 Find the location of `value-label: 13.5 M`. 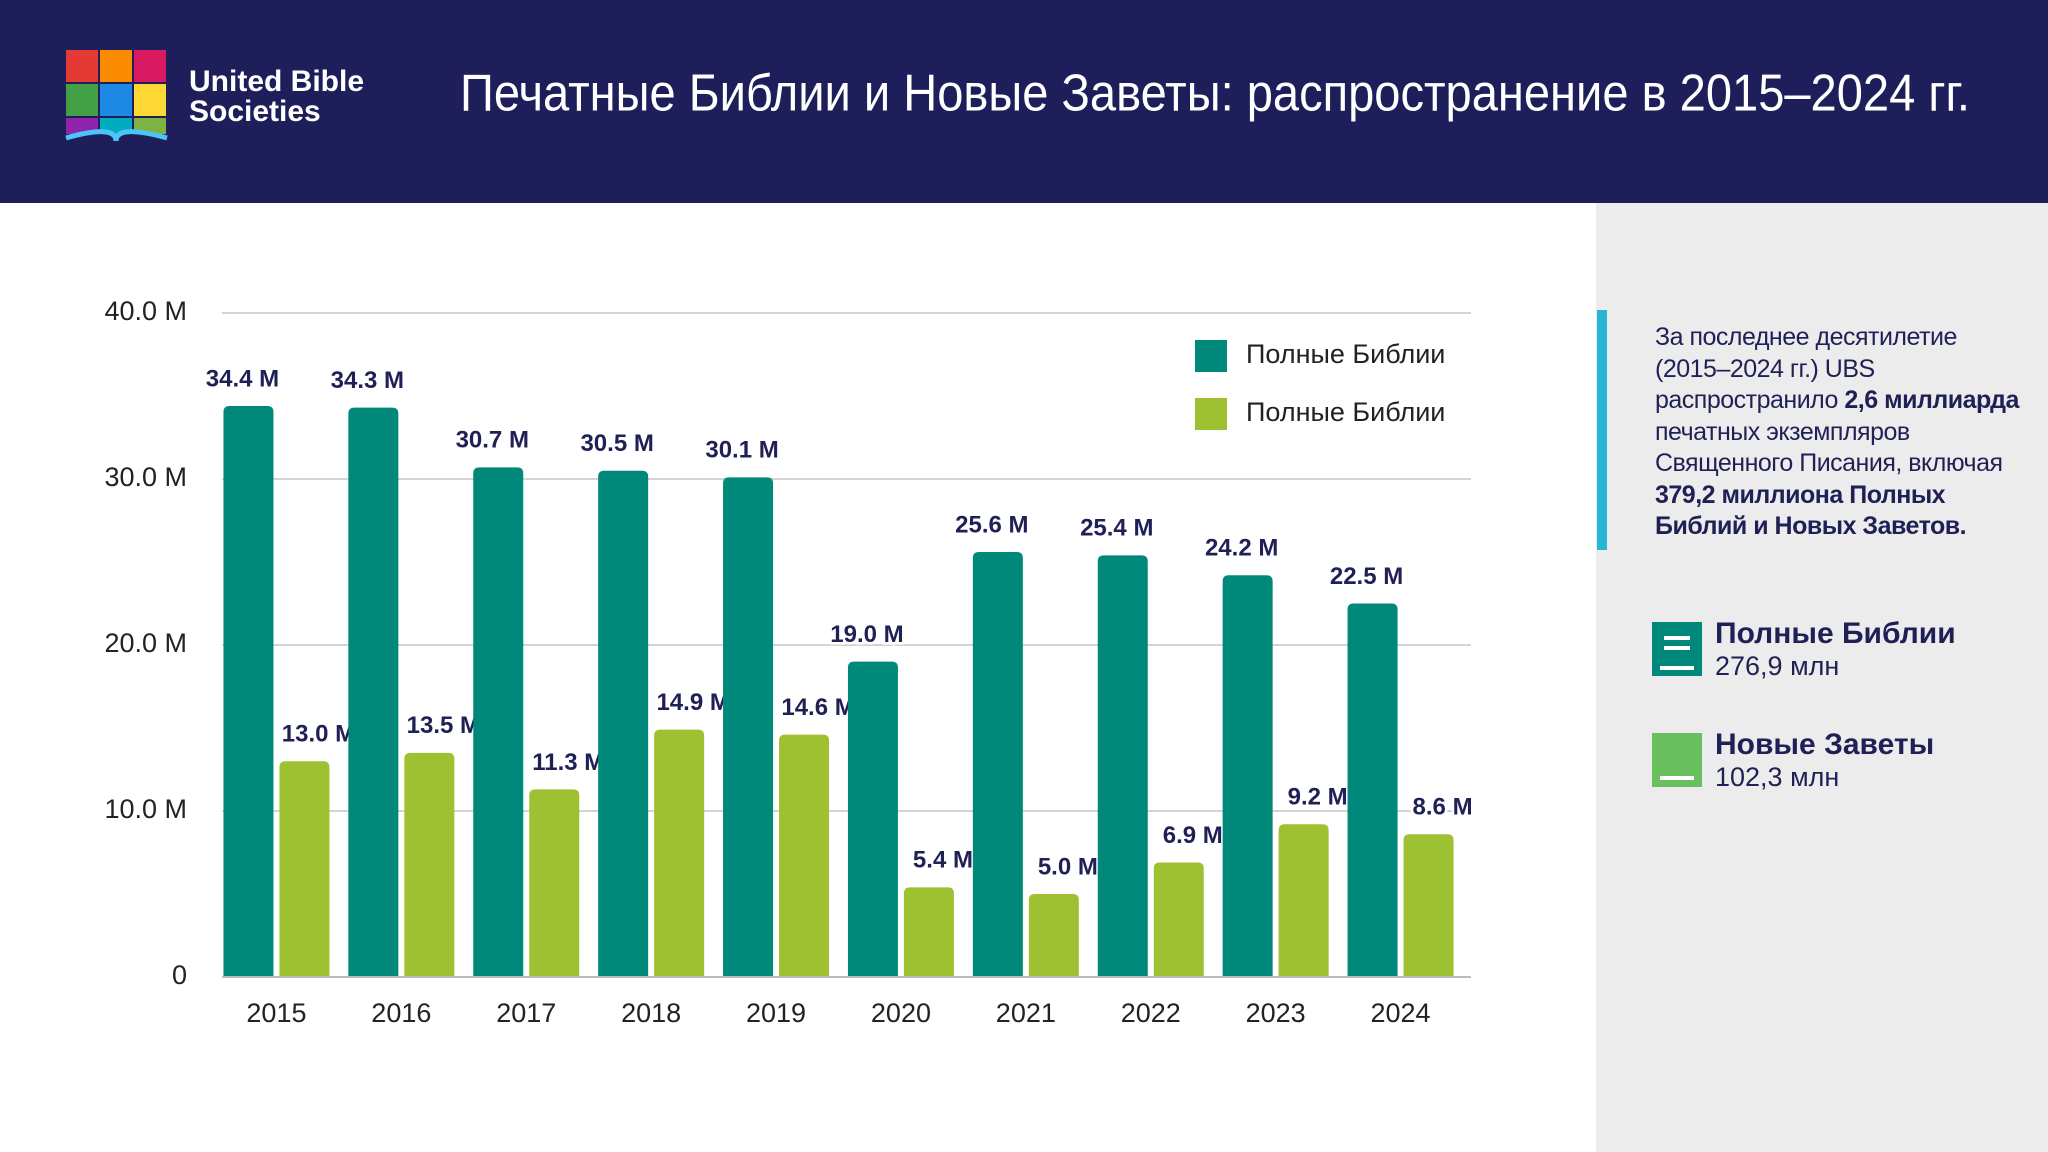

value-label: 13.5 M is located at coordinates (443, 725).